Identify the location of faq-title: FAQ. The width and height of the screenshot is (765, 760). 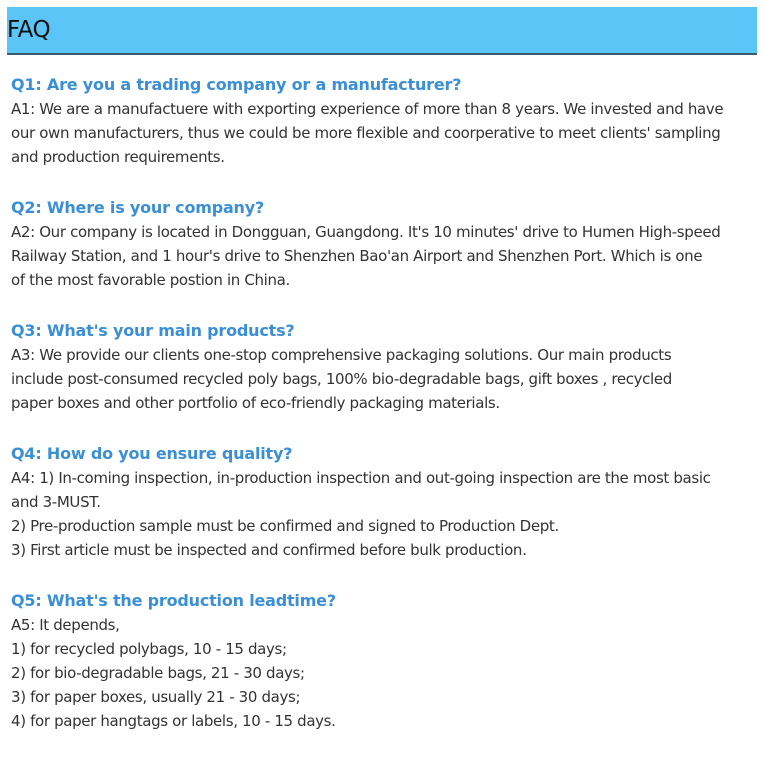
(29, 30).